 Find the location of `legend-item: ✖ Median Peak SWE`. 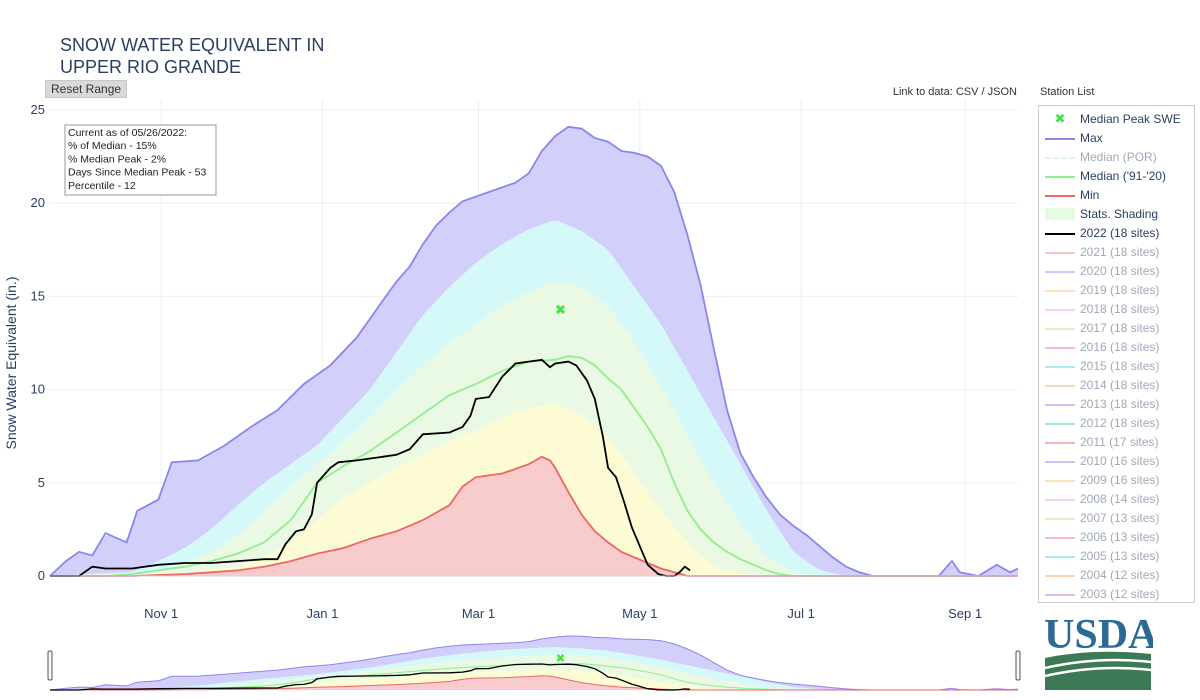

legend-item: ✖ Median Peak SWE is located at coordinates (1116, 119).